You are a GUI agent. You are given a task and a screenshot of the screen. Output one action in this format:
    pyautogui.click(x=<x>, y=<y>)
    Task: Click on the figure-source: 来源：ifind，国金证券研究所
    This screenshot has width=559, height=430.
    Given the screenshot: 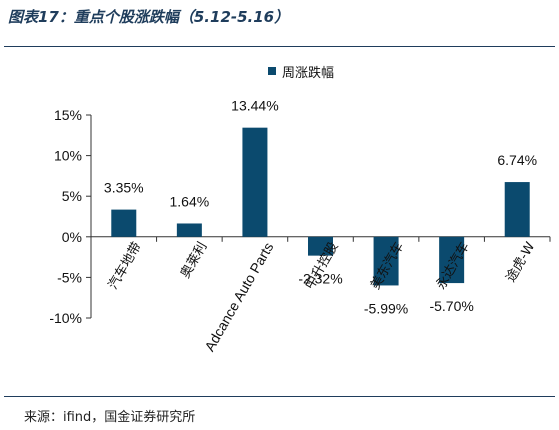 What is the action you would take?
    pyautogui.click(x=110, y=417)
    